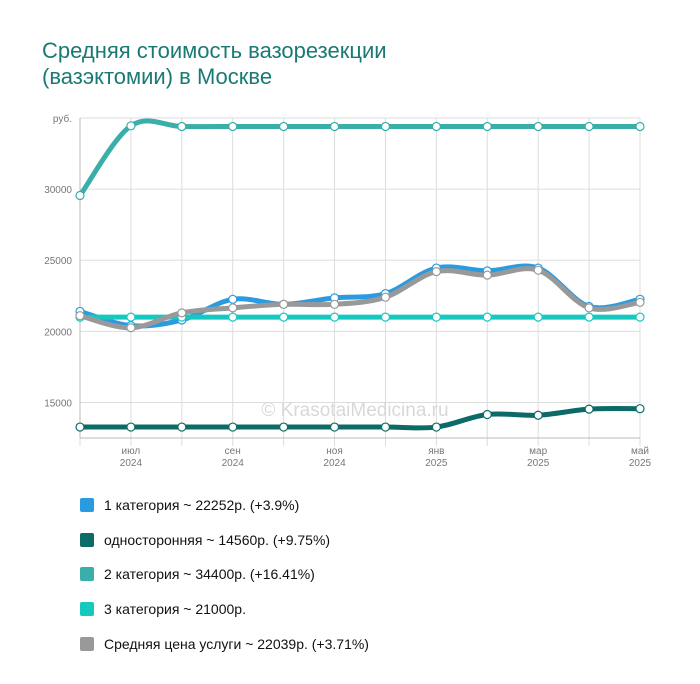  What do you see at coordinates (62, 119) in the screenshot?
I see `y-unit-label: руб.` at bounding box center [62, 119].